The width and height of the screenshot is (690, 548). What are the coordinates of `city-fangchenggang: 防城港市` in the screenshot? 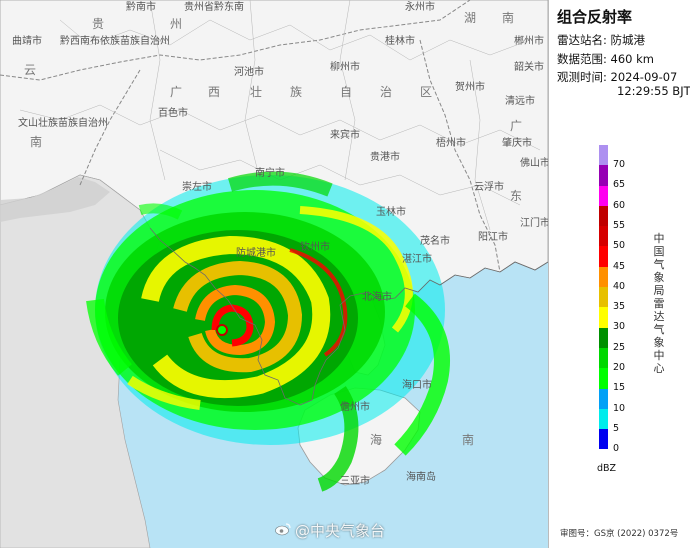 It's located at (256, 252).